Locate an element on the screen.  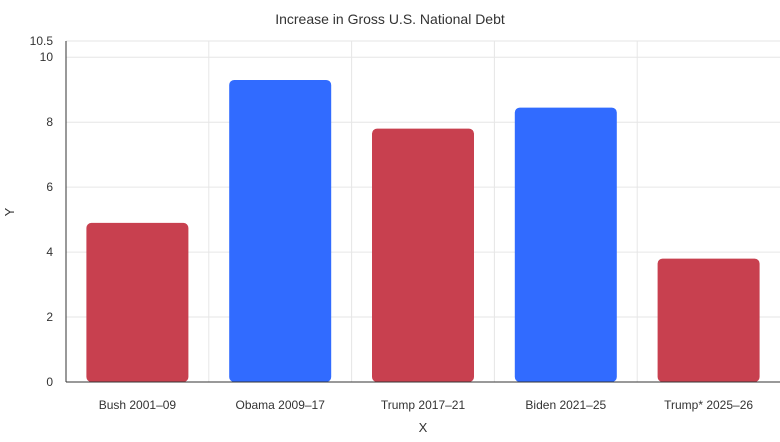
chart-title: Increase in Gross U.S. National Debt is located at coordinates (390, 19).